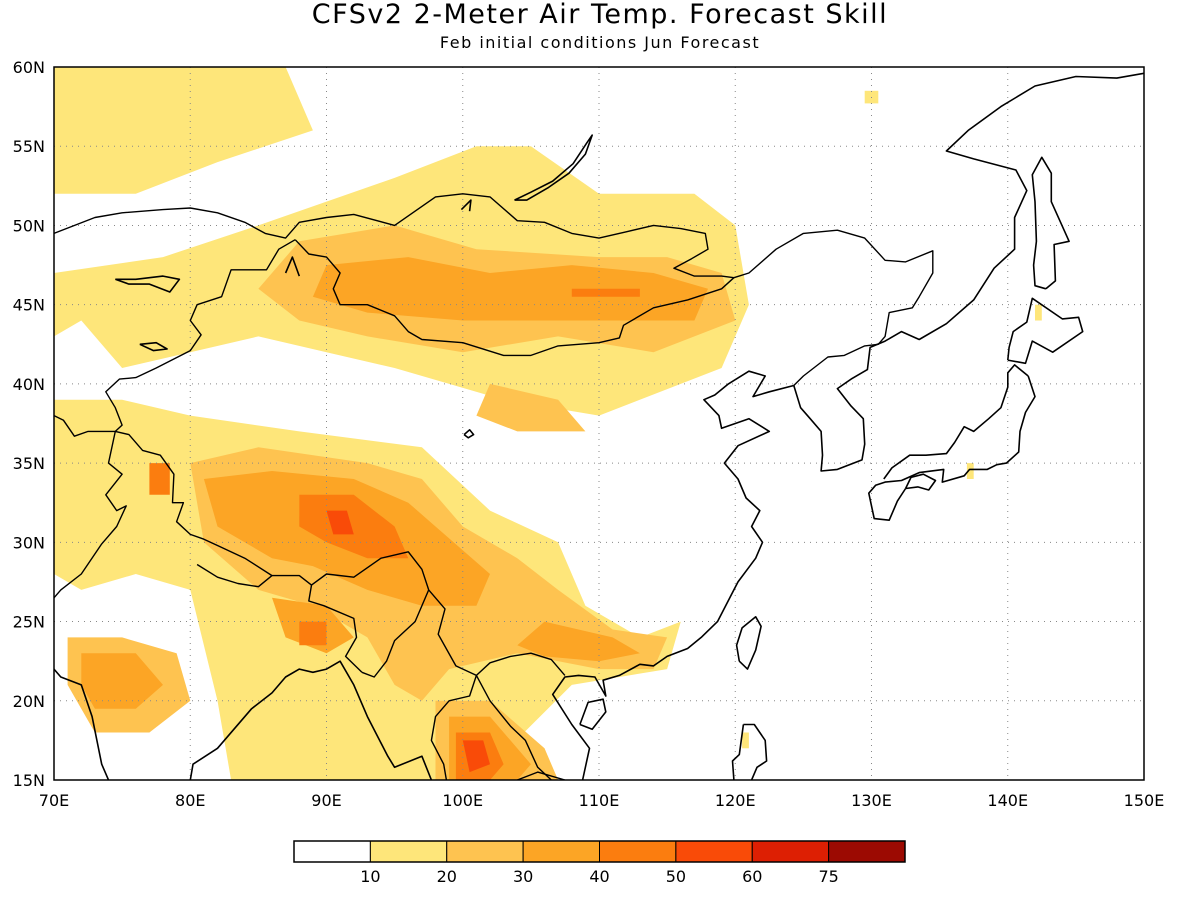 The width and height of the screenshot is (1200, 900). What do you see at coordinates (599, 876) in the screenshot?
I see `colorbar-label: 40` at bounding box center [599, 876].